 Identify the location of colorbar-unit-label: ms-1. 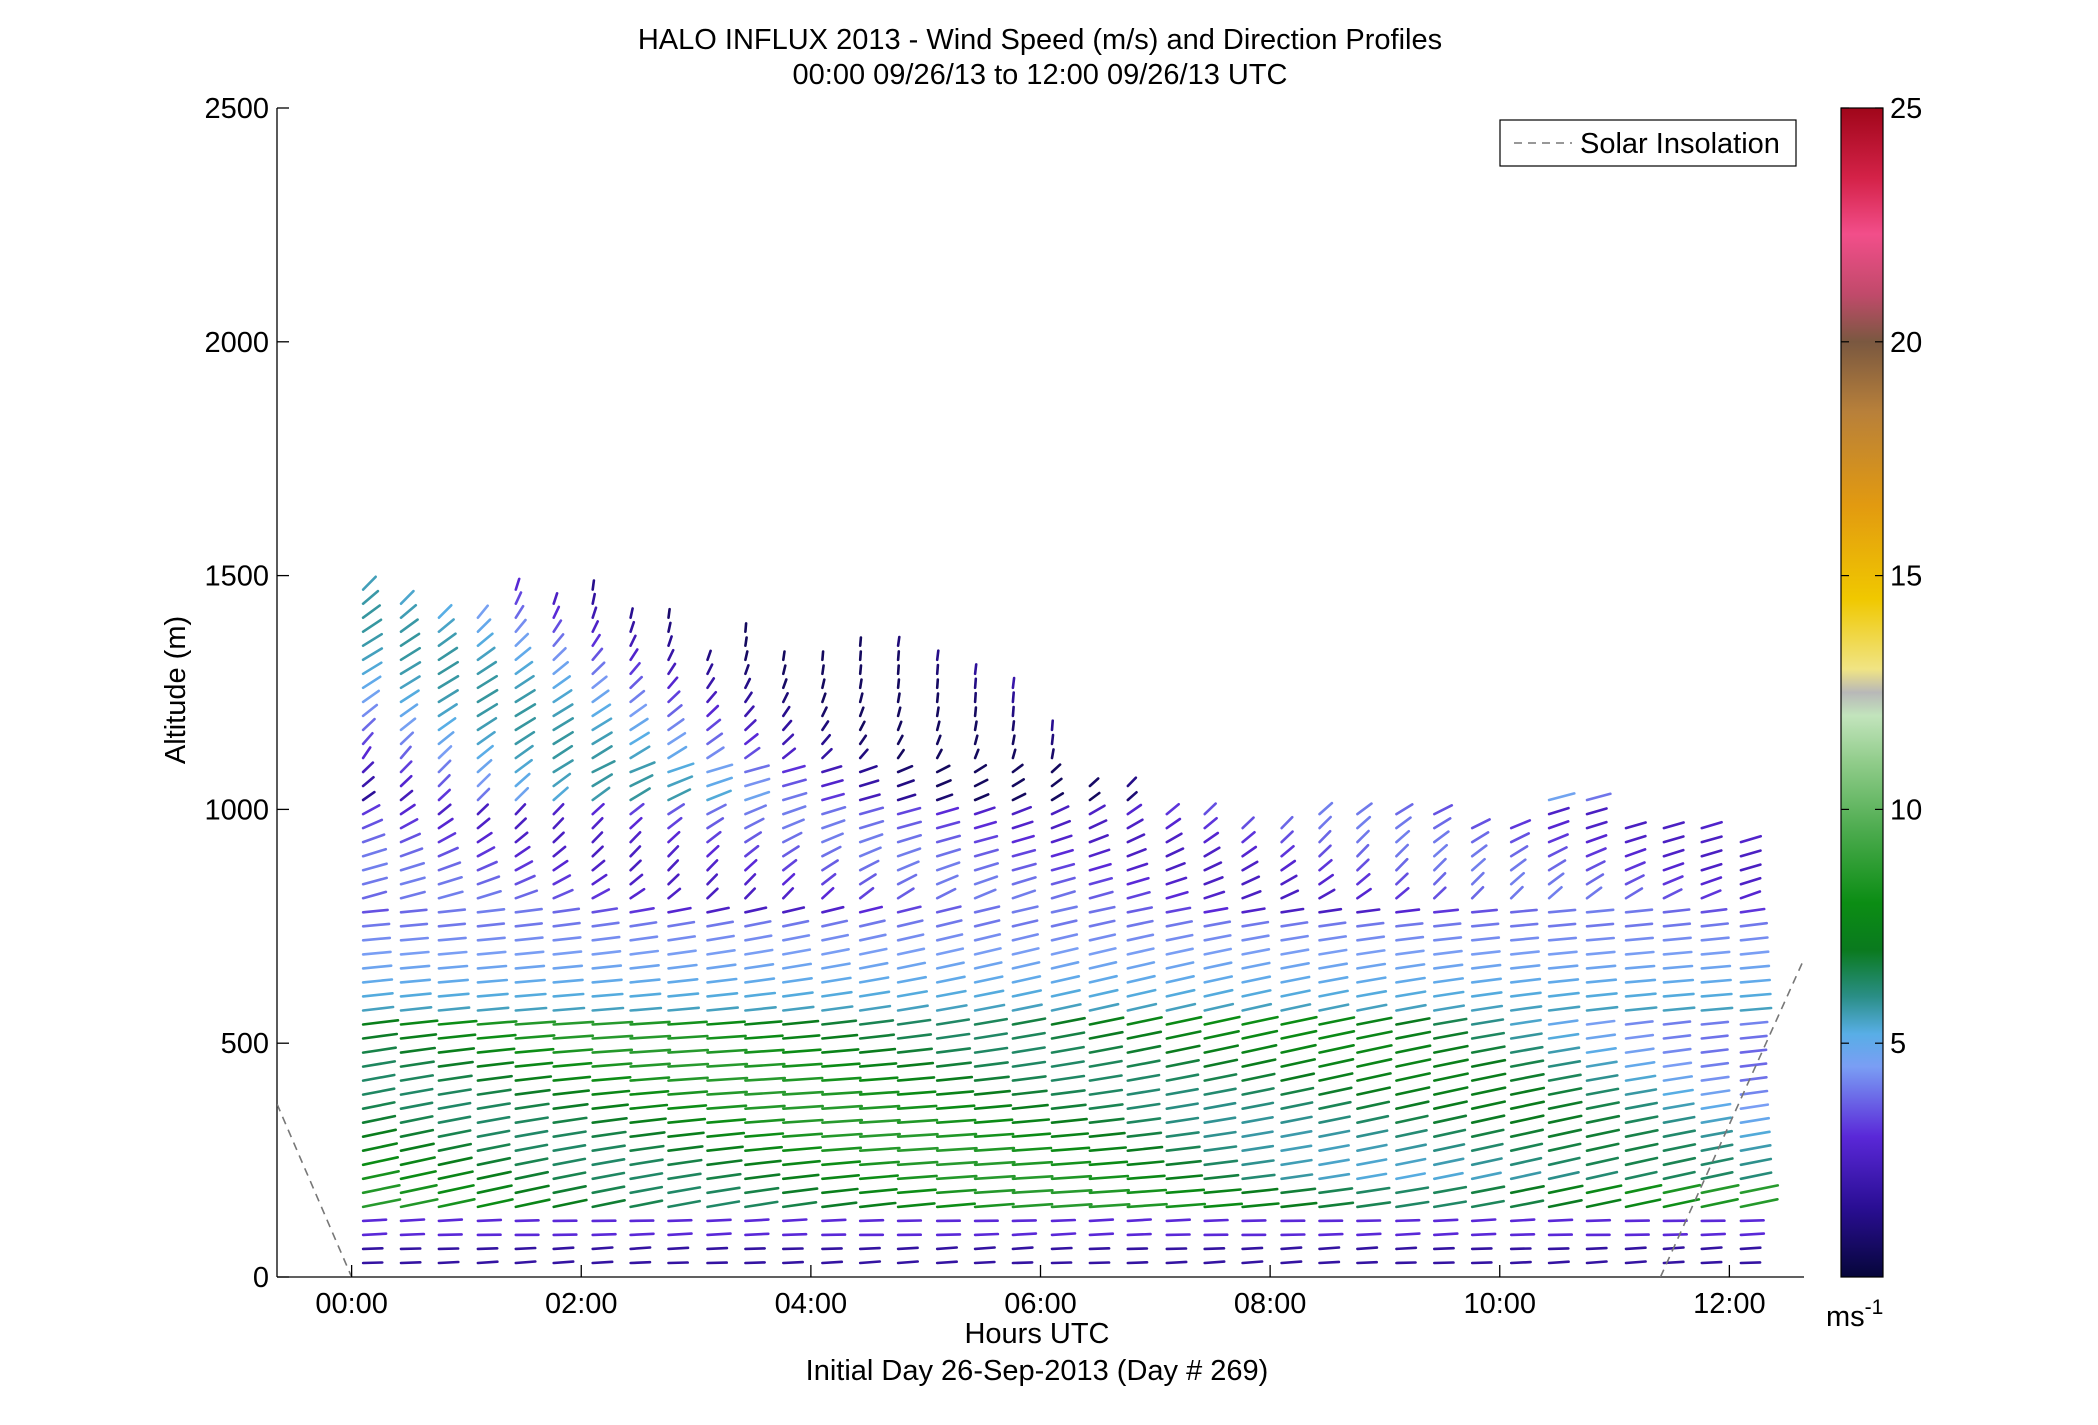
(1854, 1314).